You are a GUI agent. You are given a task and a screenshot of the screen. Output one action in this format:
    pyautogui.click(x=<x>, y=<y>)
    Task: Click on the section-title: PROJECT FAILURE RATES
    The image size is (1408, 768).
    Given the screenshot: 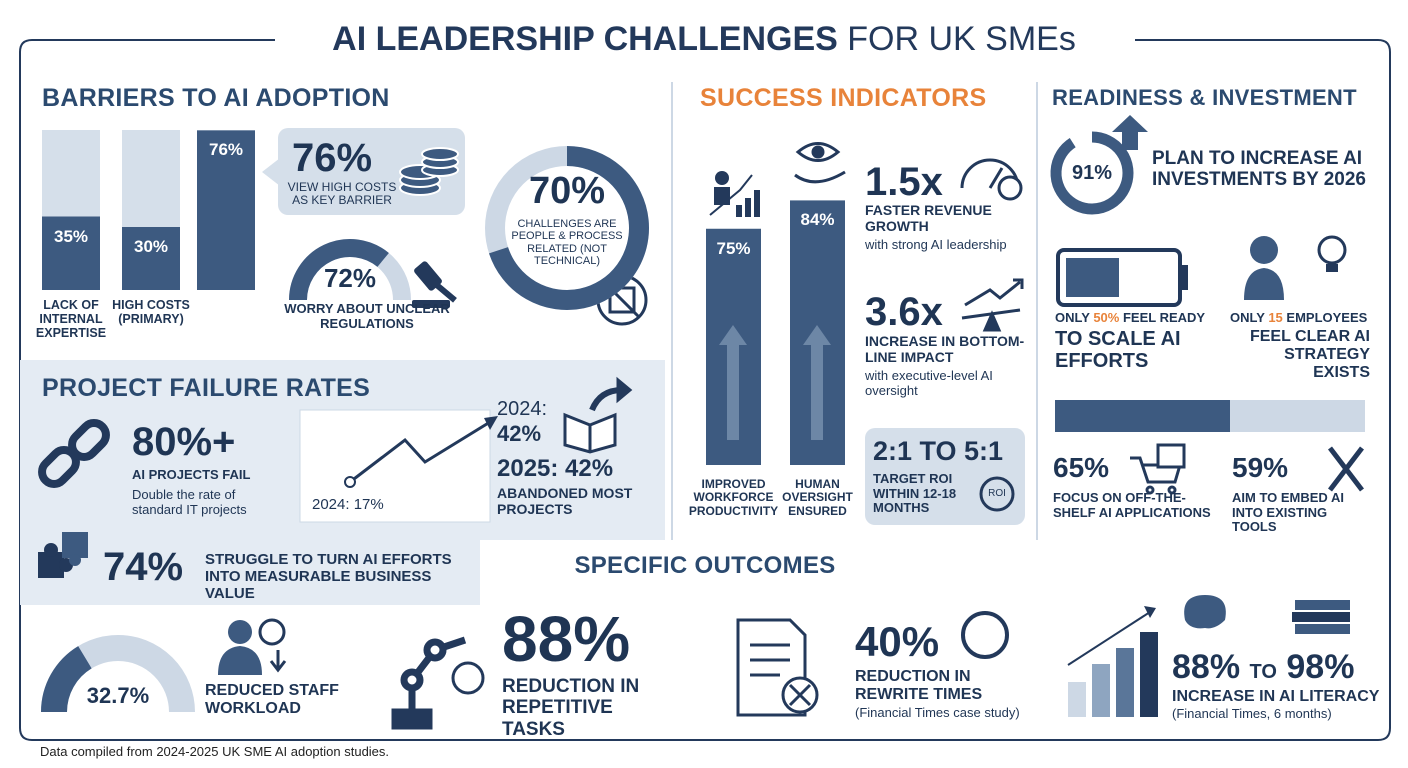 What is the action you would take?
    pyautogui.click(x=206, y=388)
    